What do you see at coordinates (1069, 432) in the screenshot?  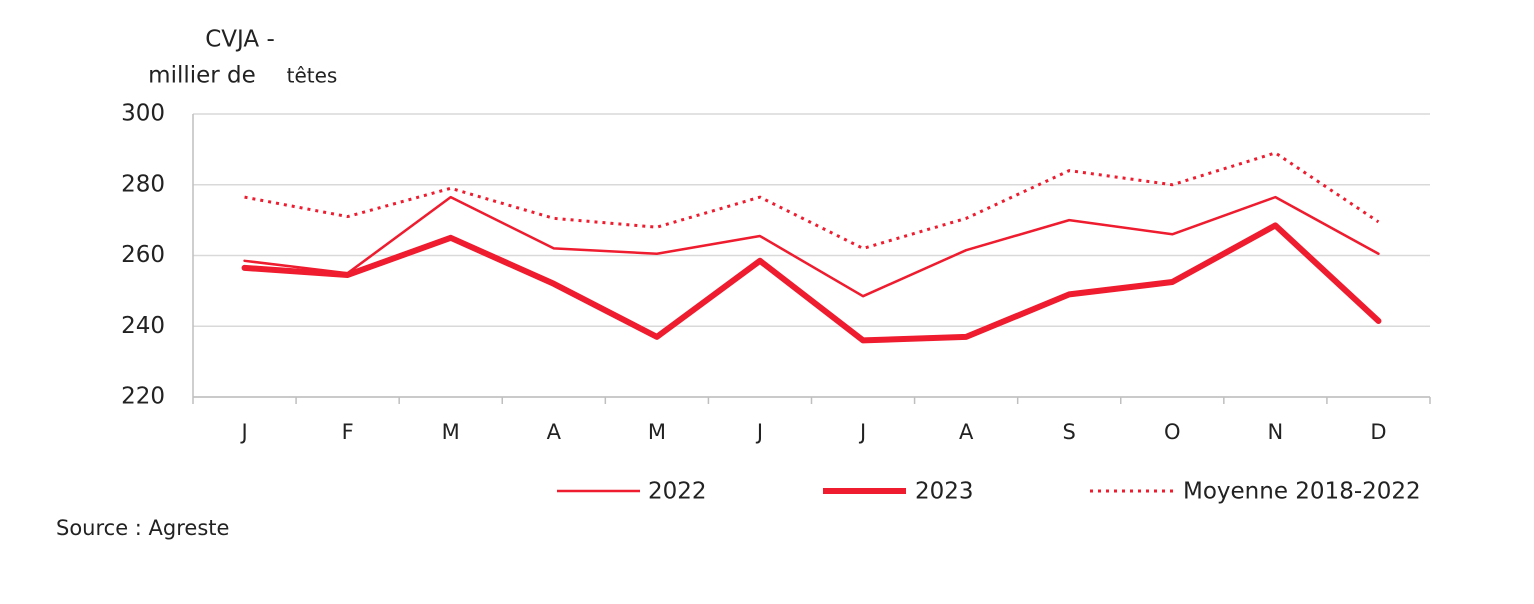 I see `x-tick-label: S` at bounding box center [1069, 432].